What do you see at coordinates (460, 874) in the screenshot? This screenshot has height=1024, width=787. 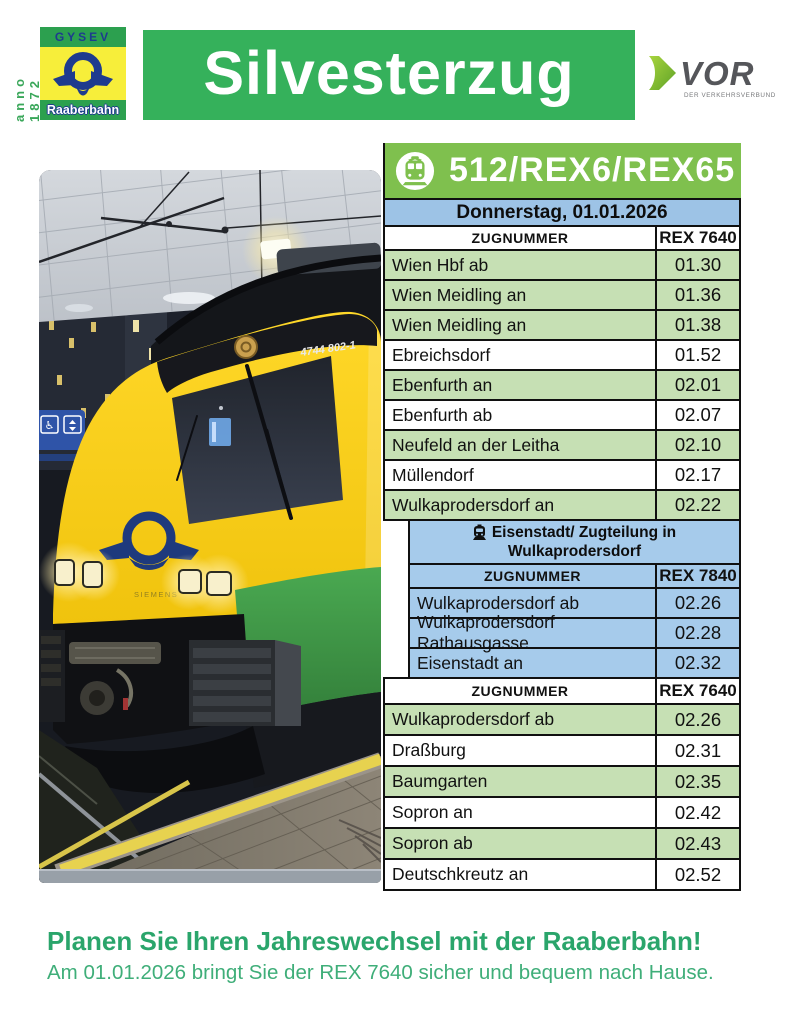 I see `station-cell: Deutschkreutz an` at bounding box center [460, 874].